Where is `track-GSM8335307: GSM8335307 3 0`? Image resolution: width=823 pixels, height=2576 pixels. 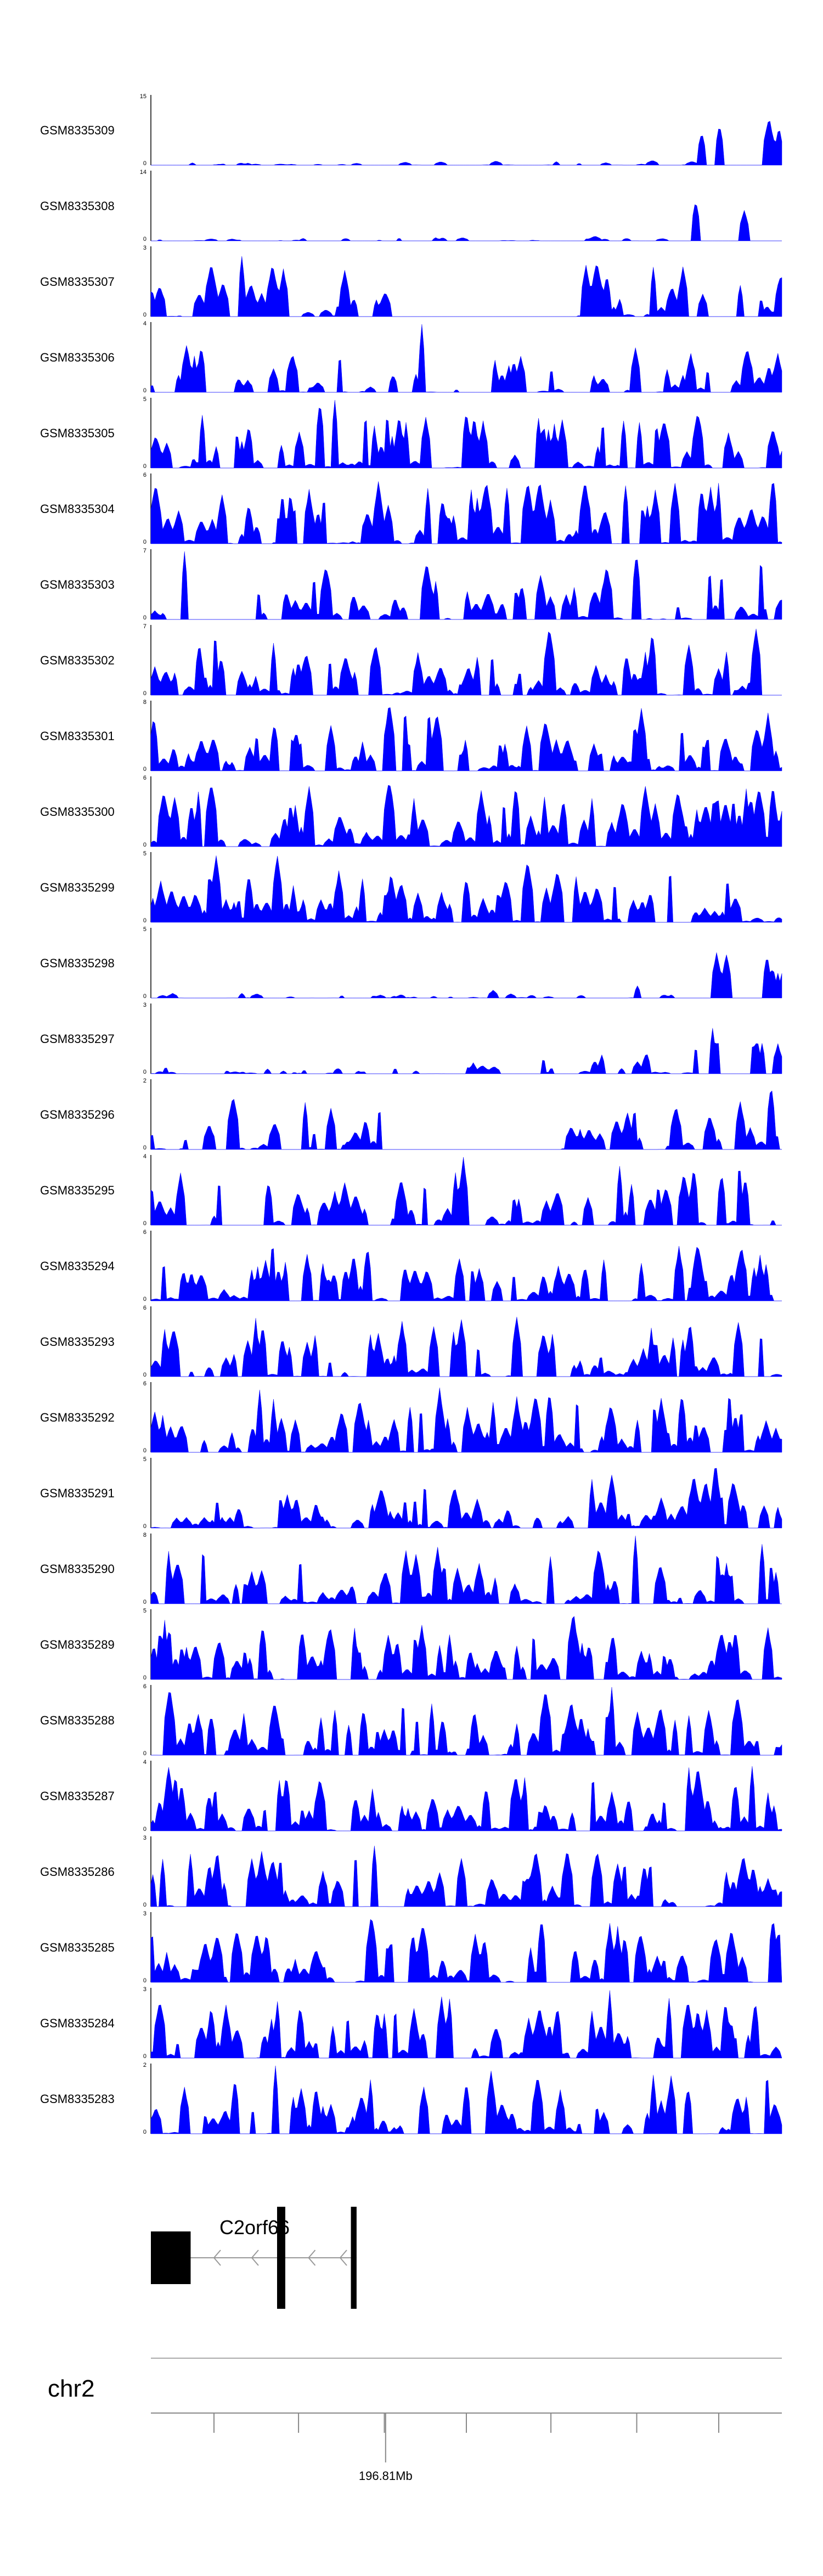 track-GSM8335307: GSM8335307 3 0 is located at coordinates (411, 282).